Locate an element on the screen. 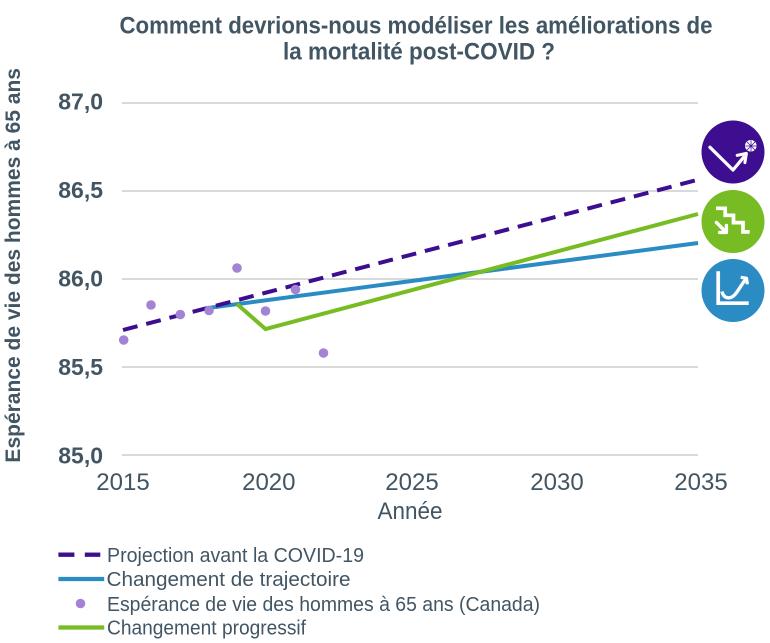 The image size is (770, 643). svg-text: 87,0 is located at coordinates (80, 101).